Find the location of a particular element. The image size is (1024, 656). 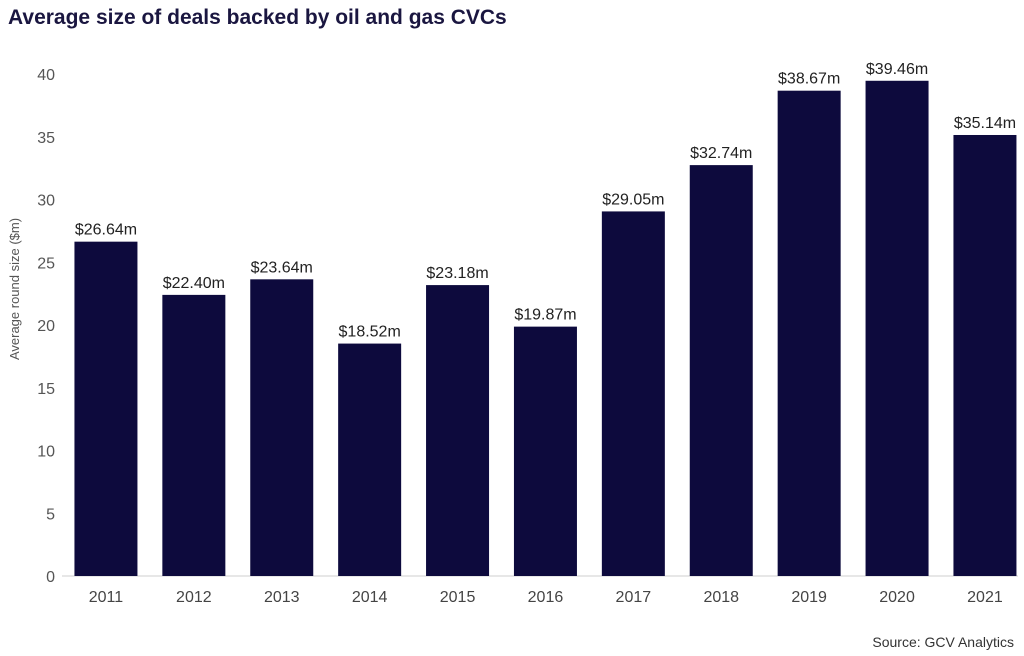

data-label-2020: $39.46m is located at coordinates (897, 69).